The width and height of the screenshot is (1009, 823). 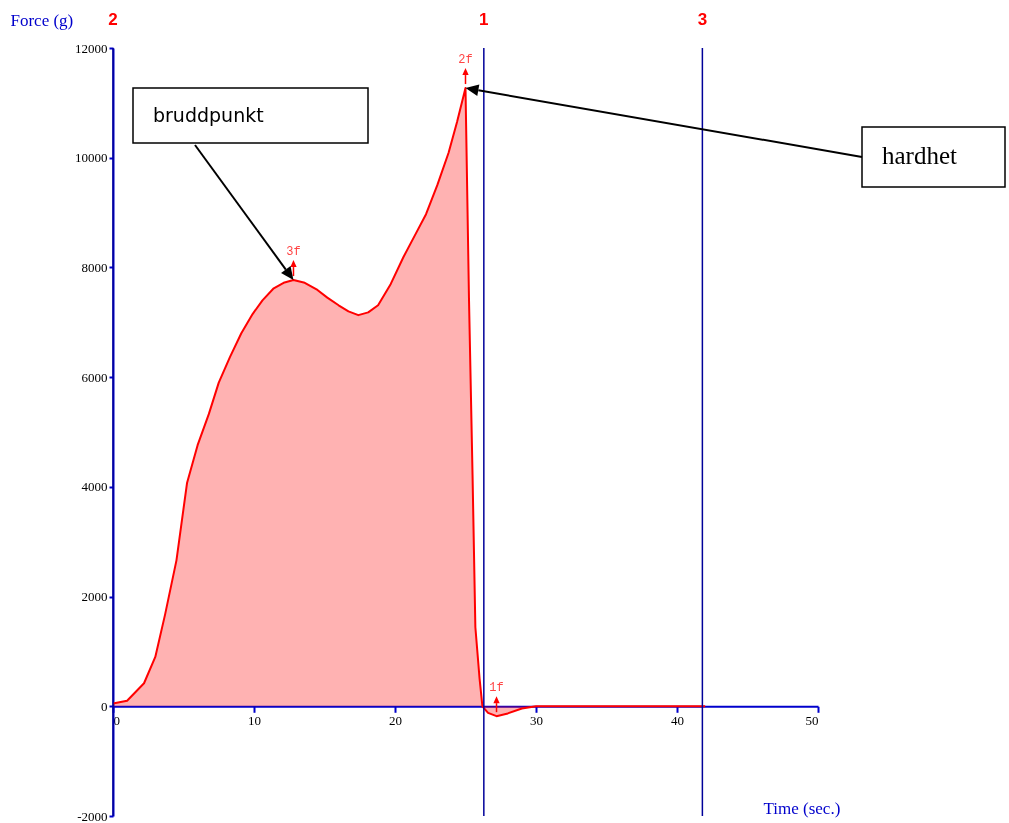 What do you see at coordinates (484, 19) in the screenshot?
I see `text: 1` at bounding box center [484, 19].